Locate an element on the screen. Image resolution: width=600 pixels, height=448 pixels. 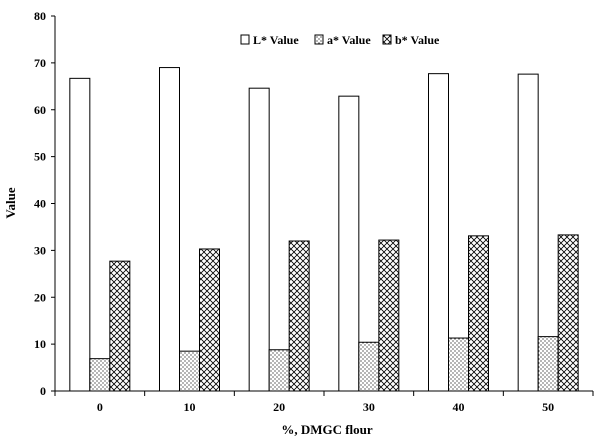
y-tick-label: 50 is located at coordinates (40, 157).